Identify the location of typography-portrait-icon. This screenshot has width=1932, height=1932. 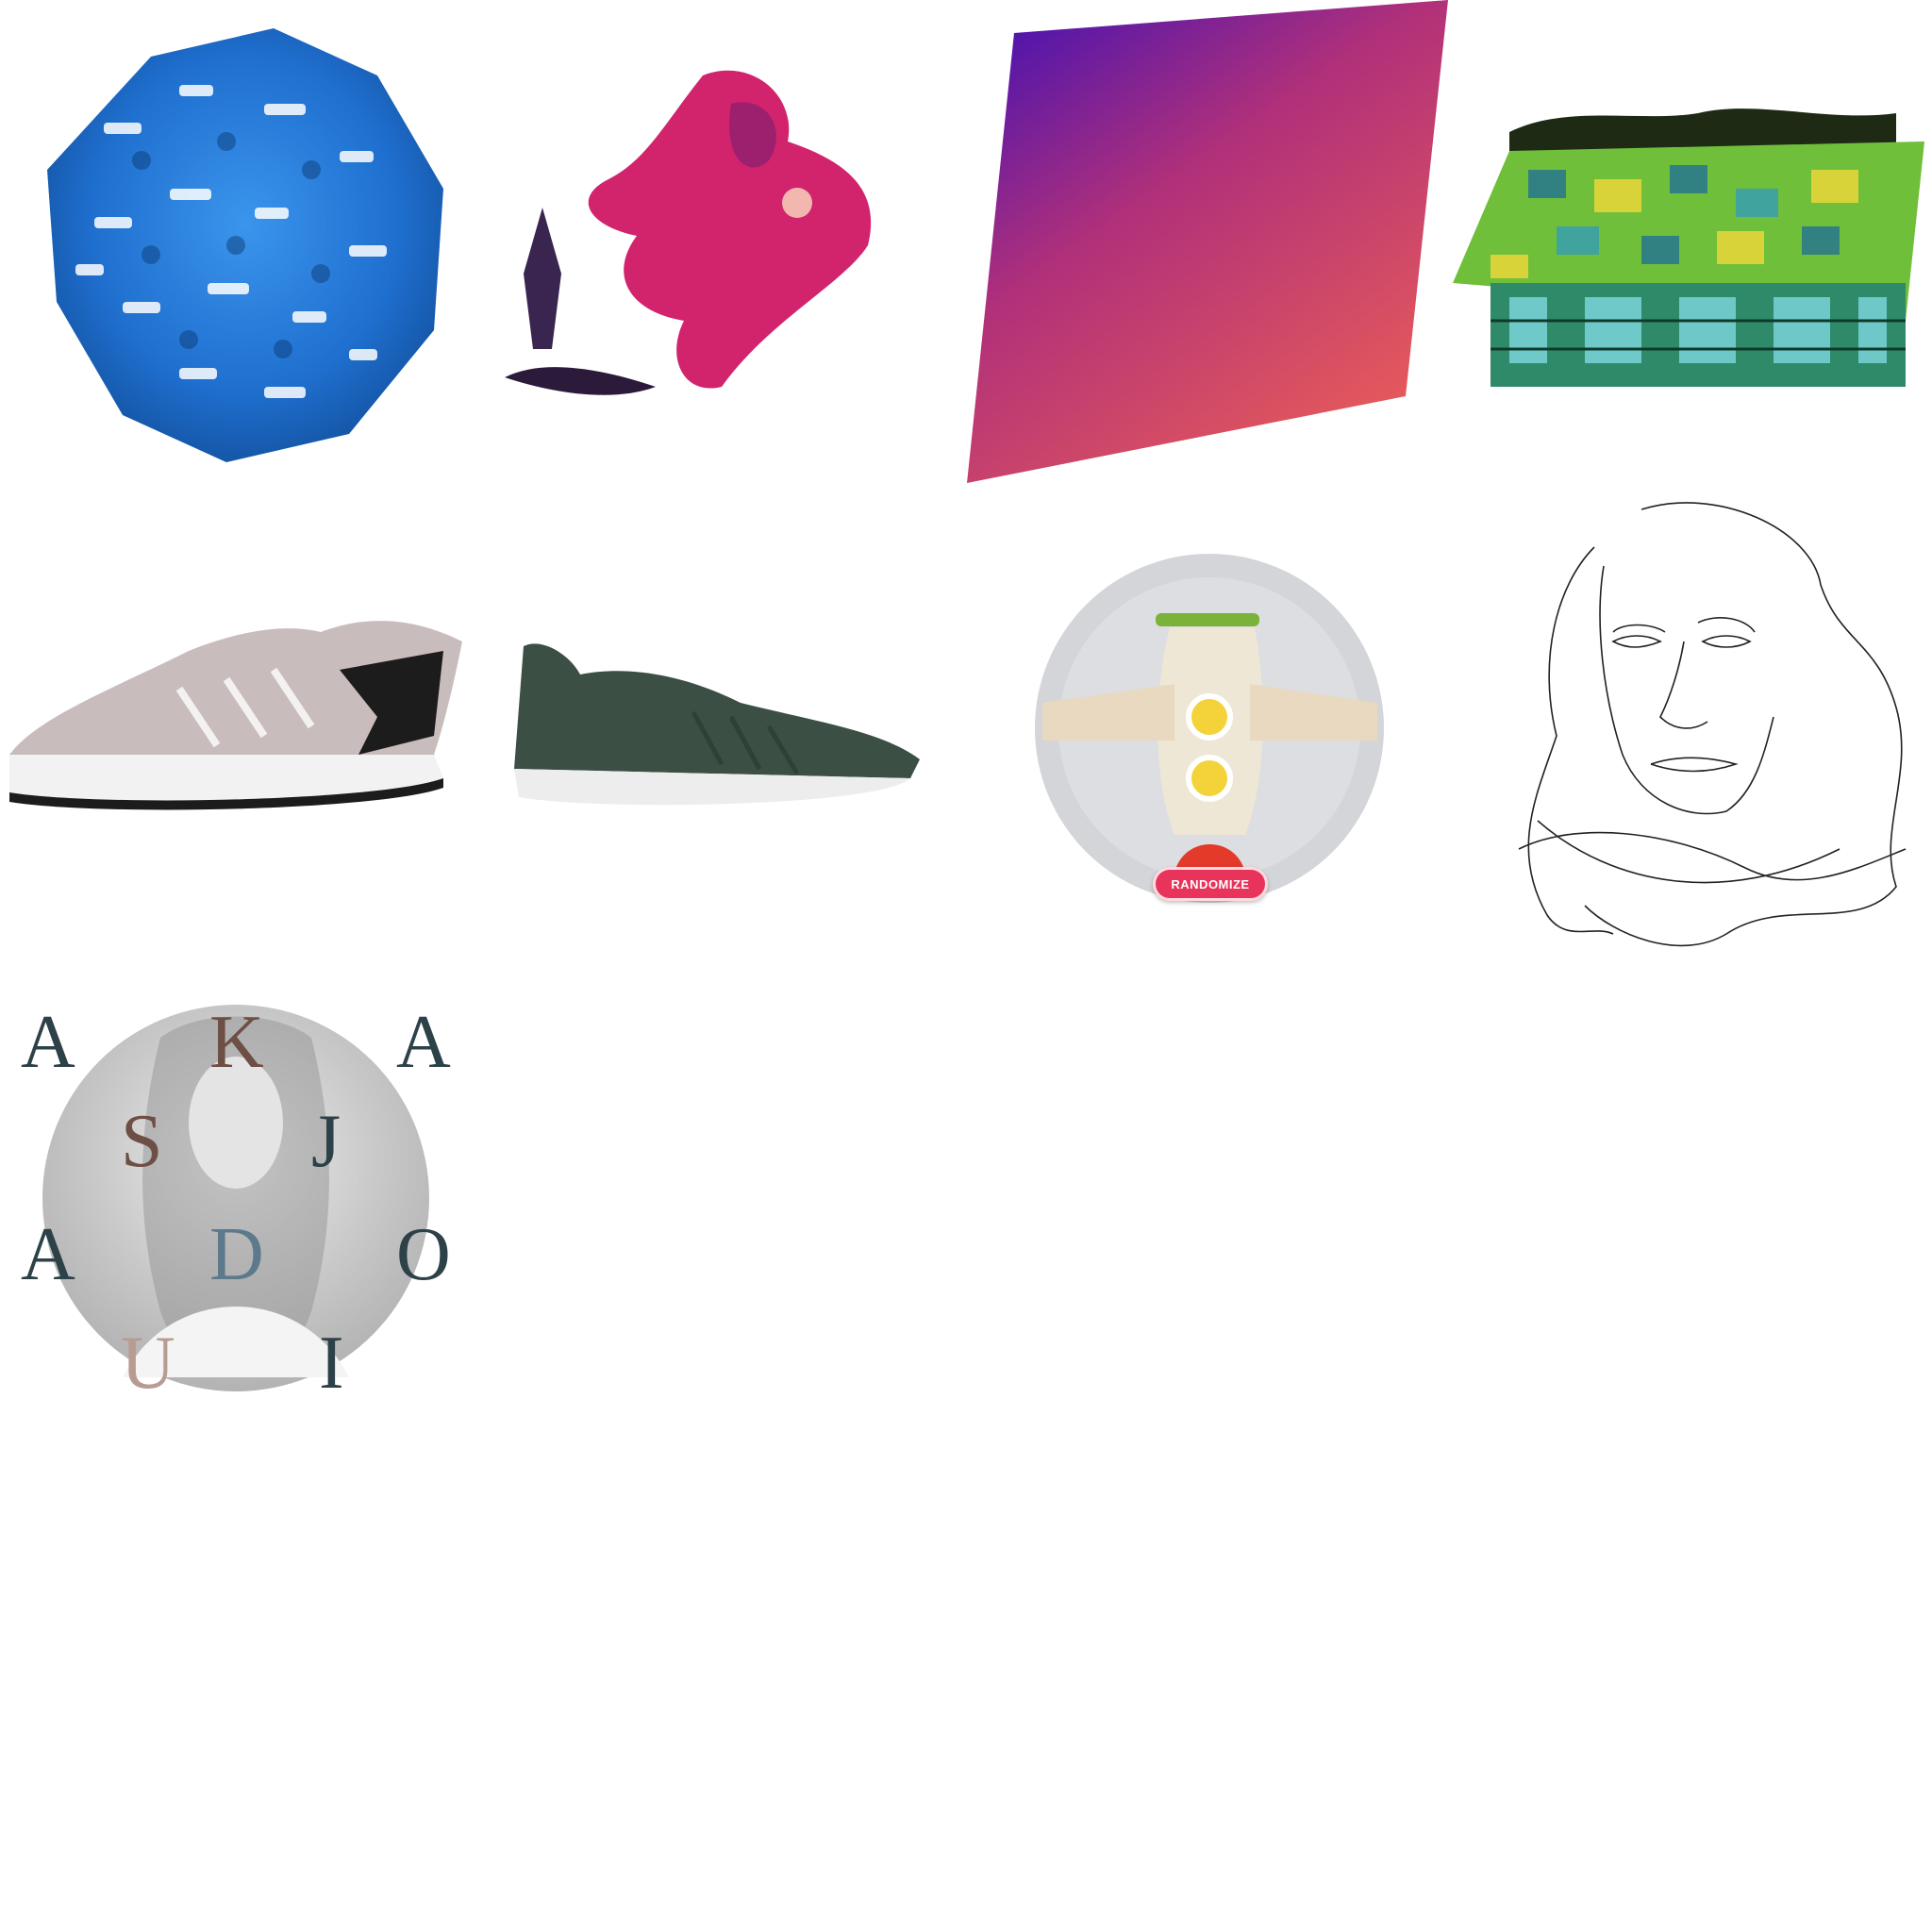
(236, 1198).